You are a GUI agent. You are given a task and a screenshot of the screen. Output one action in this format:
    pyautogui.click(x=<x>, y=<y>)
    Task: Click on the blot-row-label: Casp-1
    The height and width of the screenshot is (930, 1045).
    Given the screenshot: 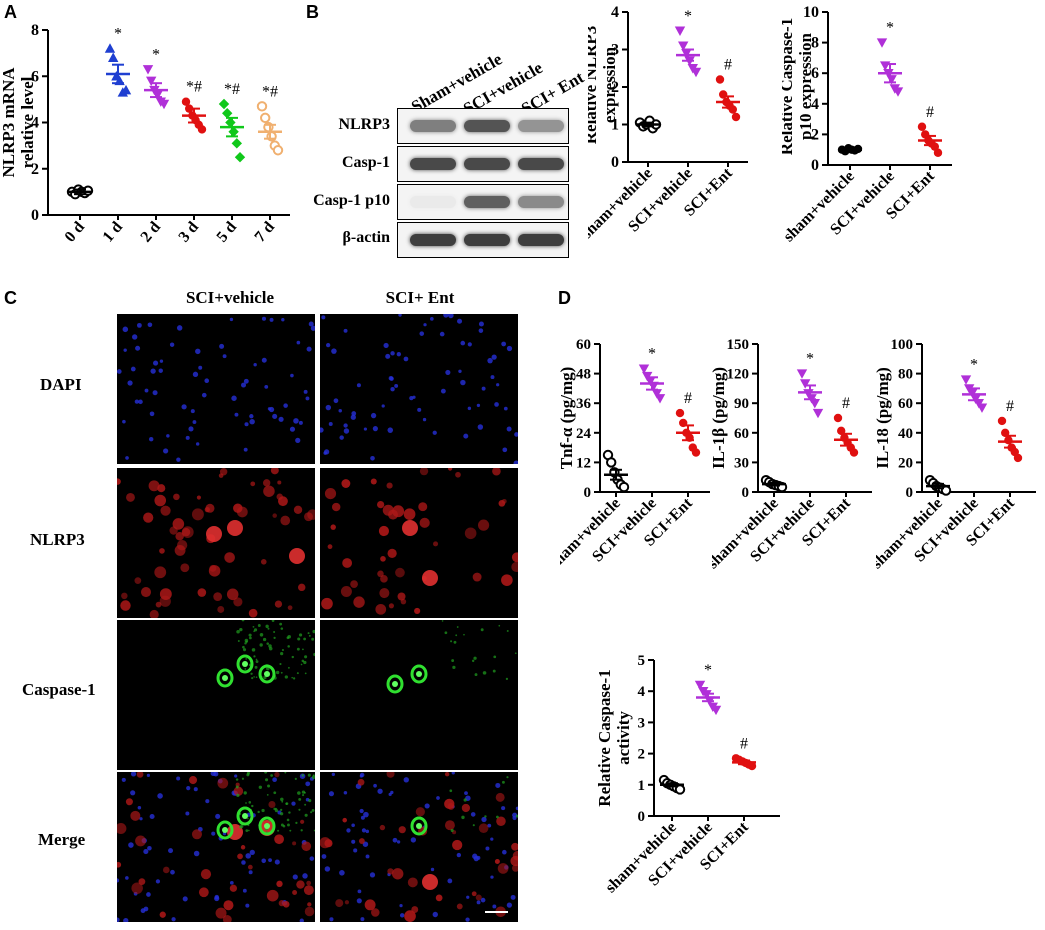 What is the action you would take?
    pyautogui.click(x=365, y=162)
    